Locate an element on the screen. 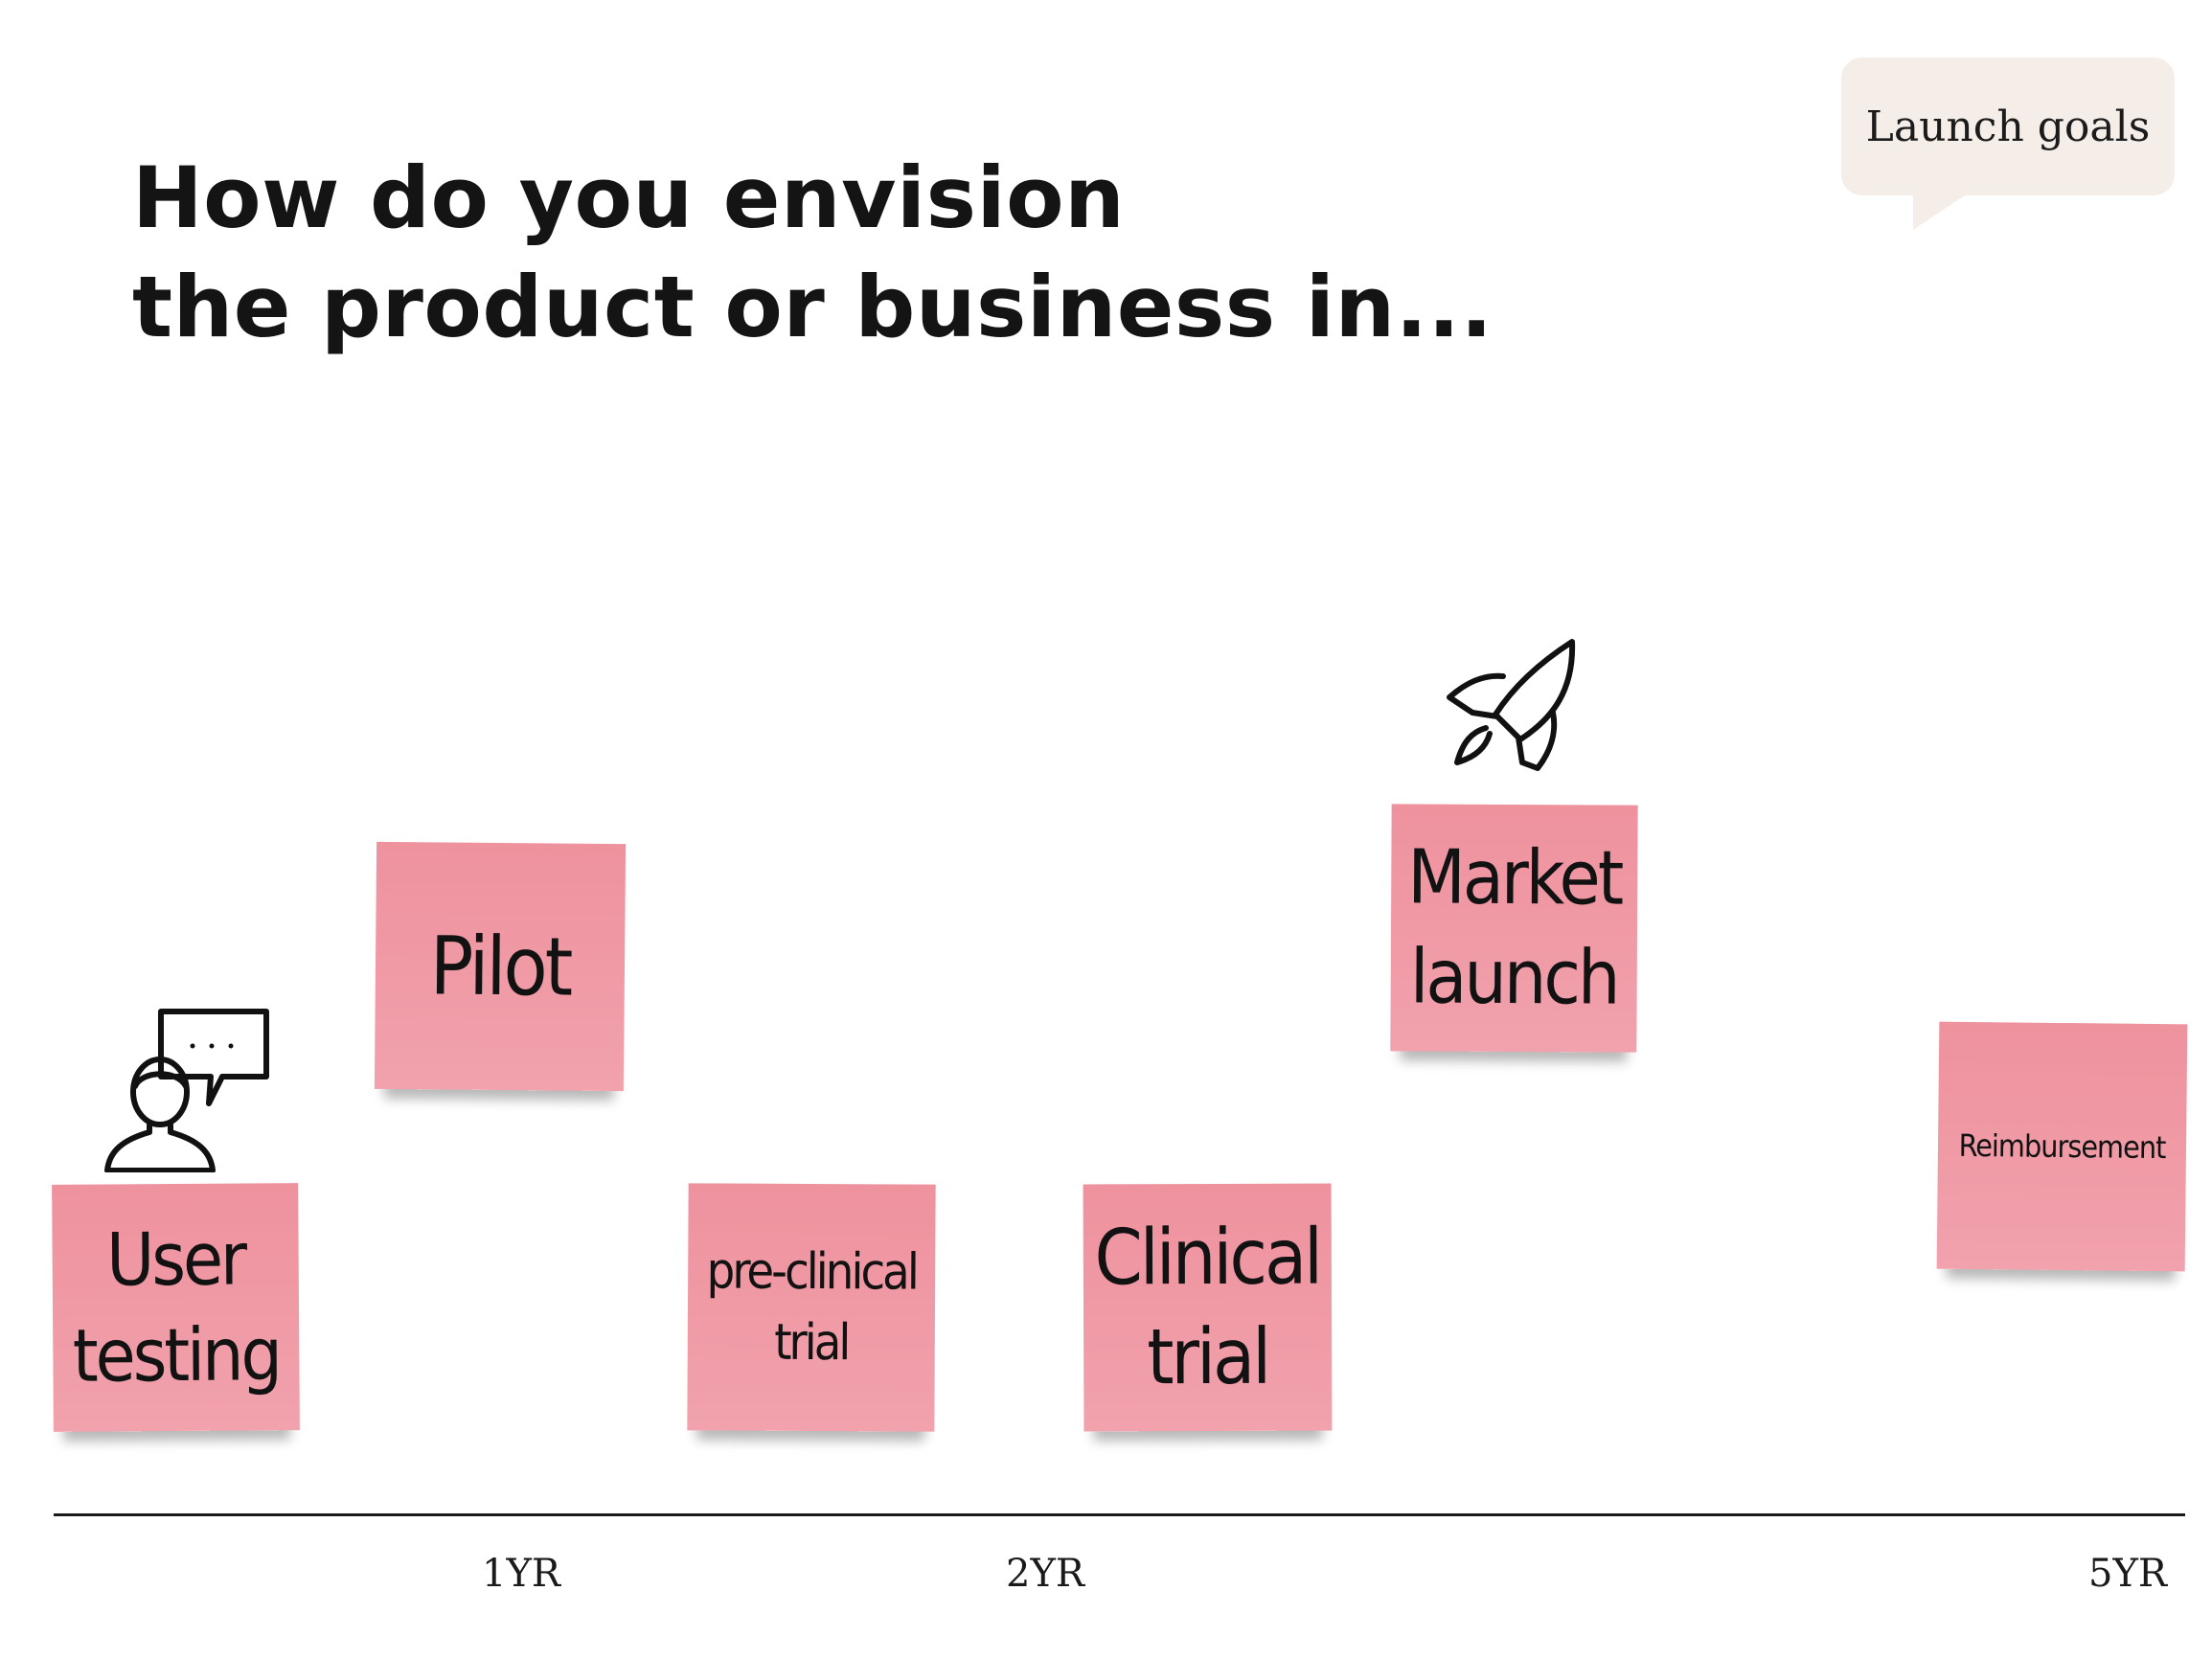 The image size is (2212, 1659). person-with-speech-bubble-icon is located at coordinates (187, 1090).